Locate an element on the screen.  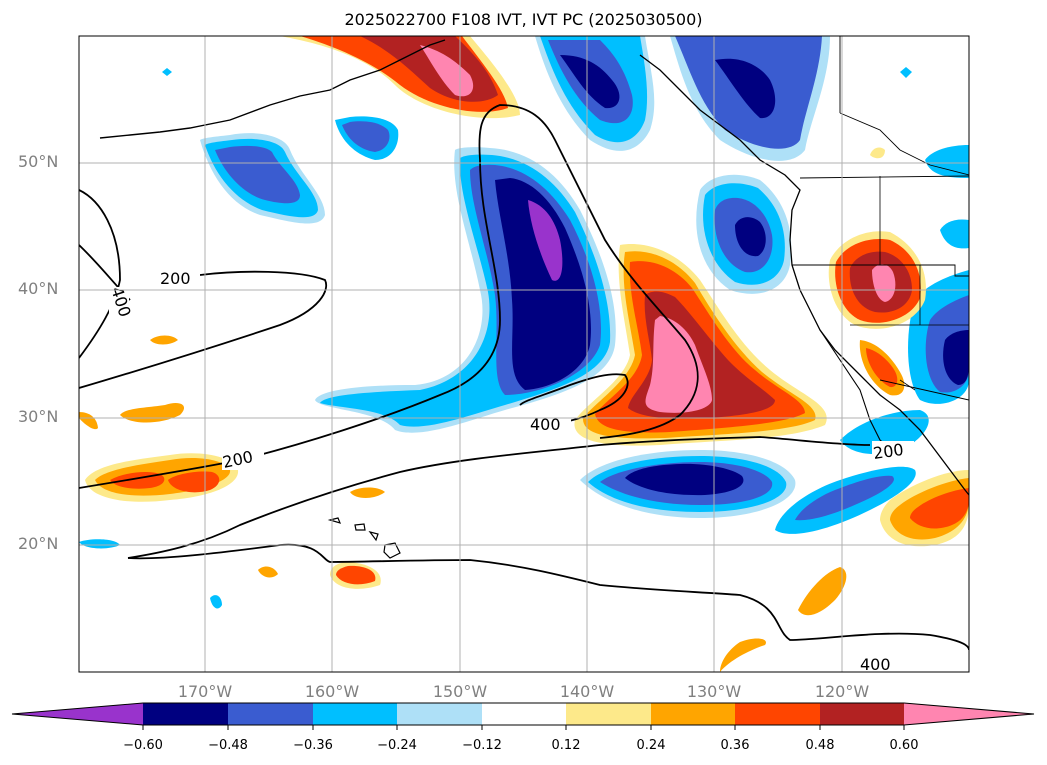
figure-title: 2025022700 F108 IVT, IVT PC (2025030500) is located at coordinates (523, 19).